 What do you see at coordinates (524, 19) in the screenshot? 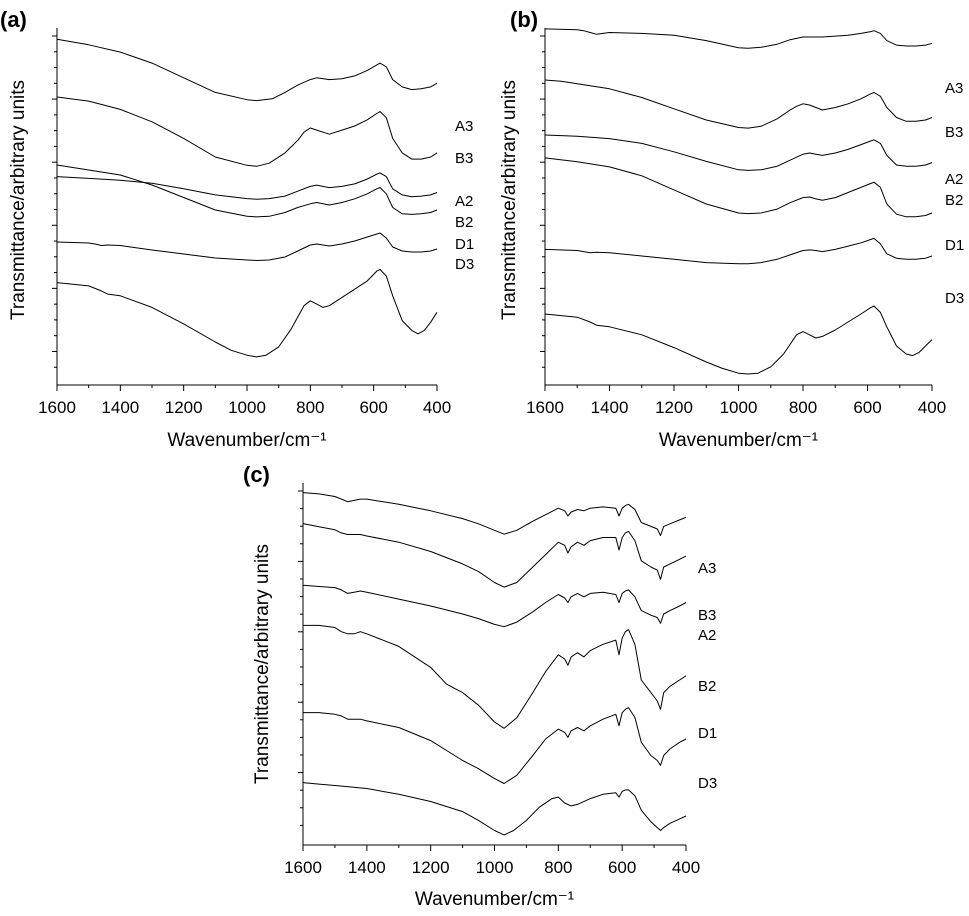
I see `panel-label: (b)` at bounding box center [524, 19].